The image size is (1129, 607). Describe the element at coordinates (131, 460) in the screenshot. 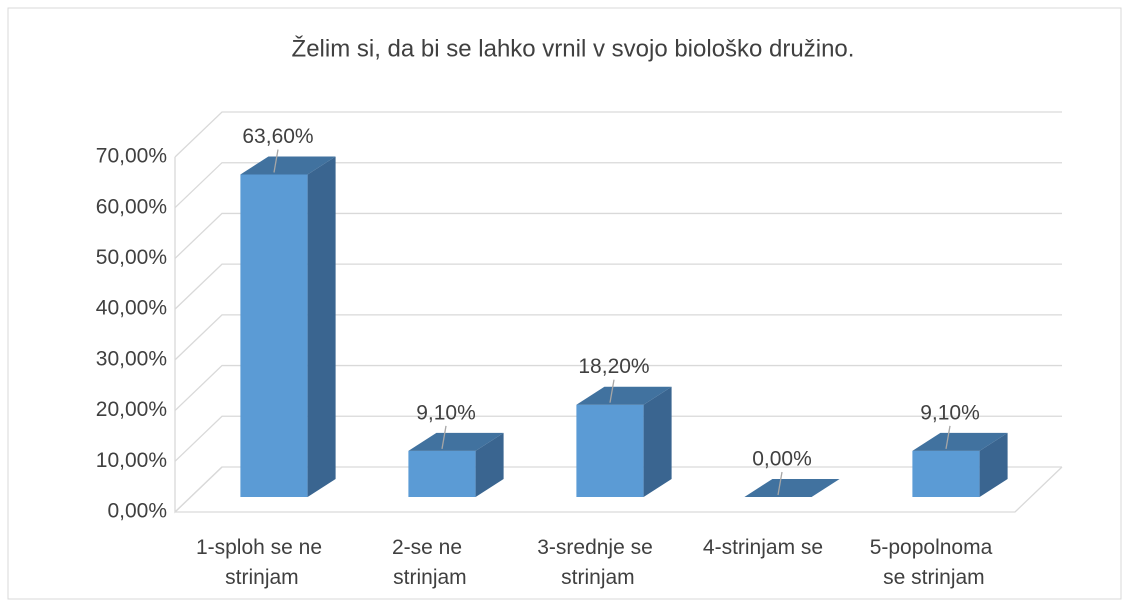

I see `y-tick-label: 10,00%` at that location.